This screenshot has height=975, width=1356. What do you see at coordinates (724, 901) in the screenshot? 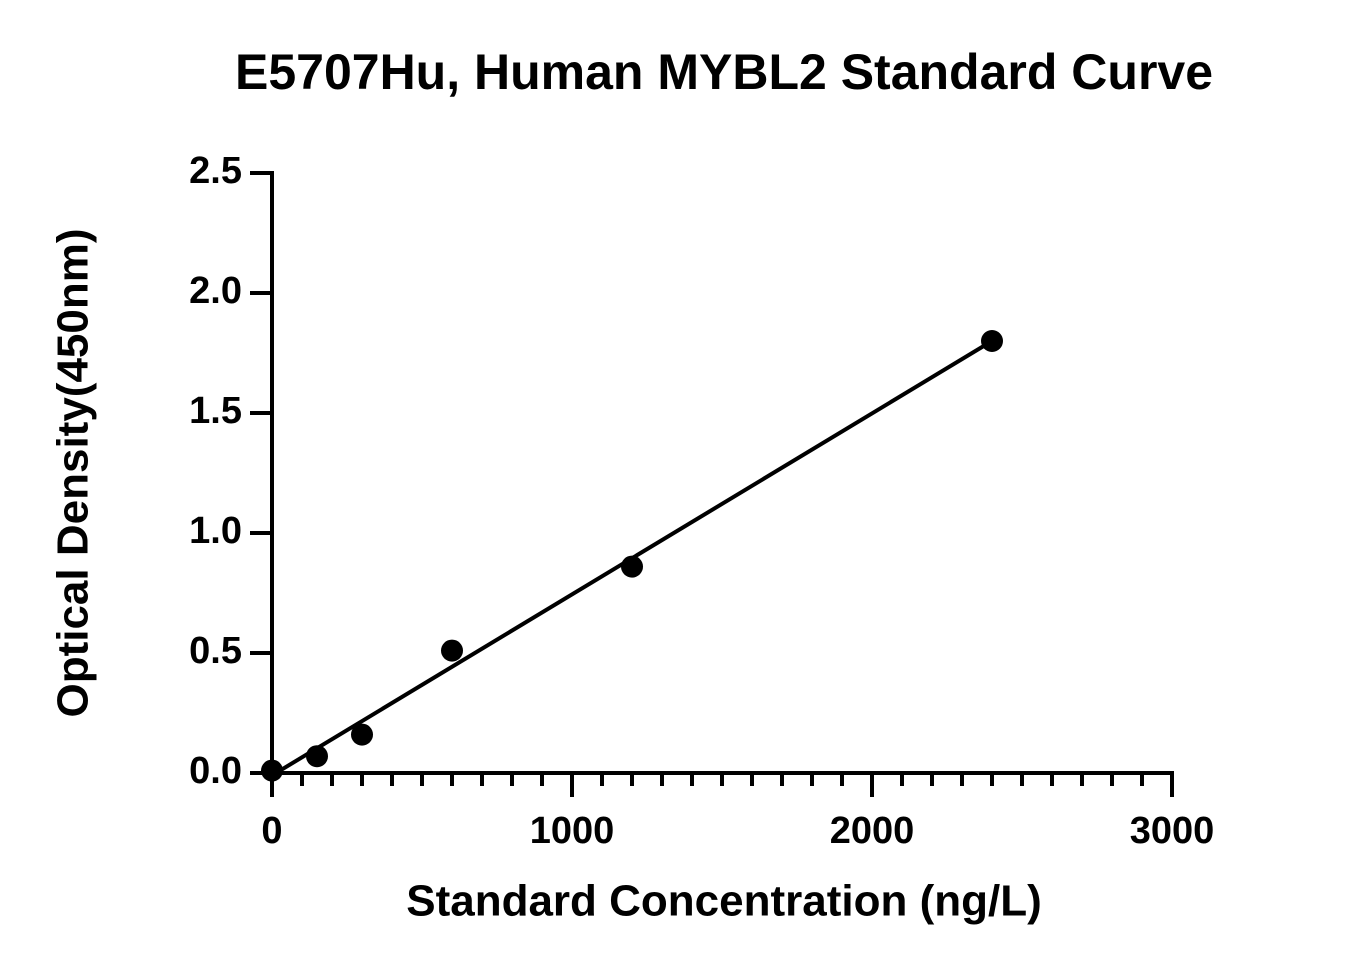
I see `x-axis-label: Standard Concentration (ng/L)` at bounding box center [724, 901].